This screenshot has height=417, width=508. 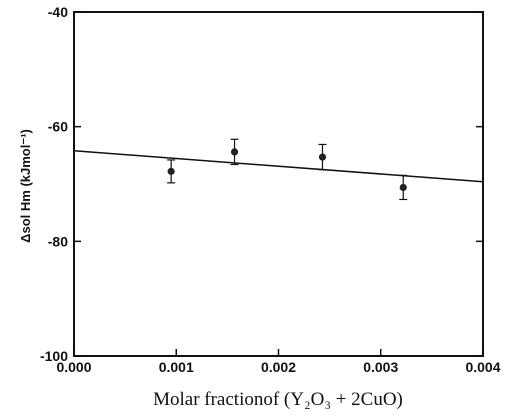 I want to click on fit-line, so click(x=278, y=166).